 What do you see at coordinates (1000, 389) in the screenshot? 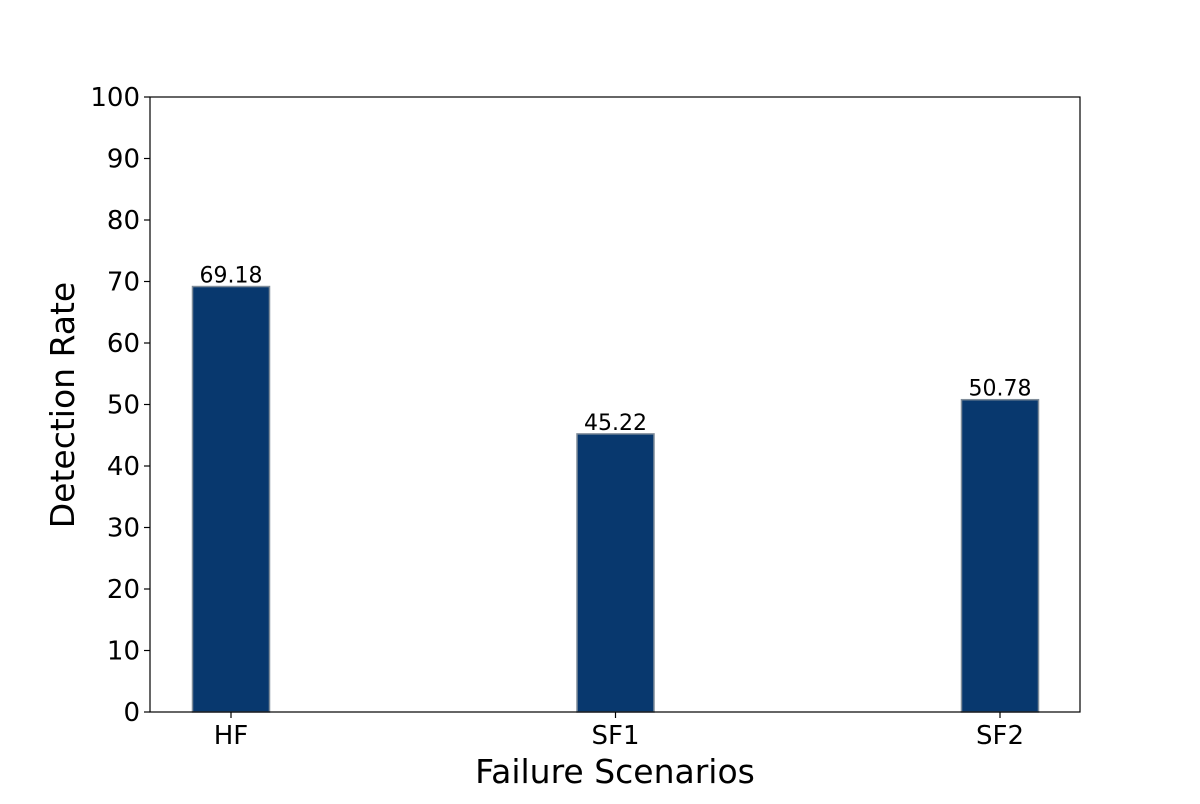
I see `data-label-sf2: 50.78` at bounding box center [1000, 389].